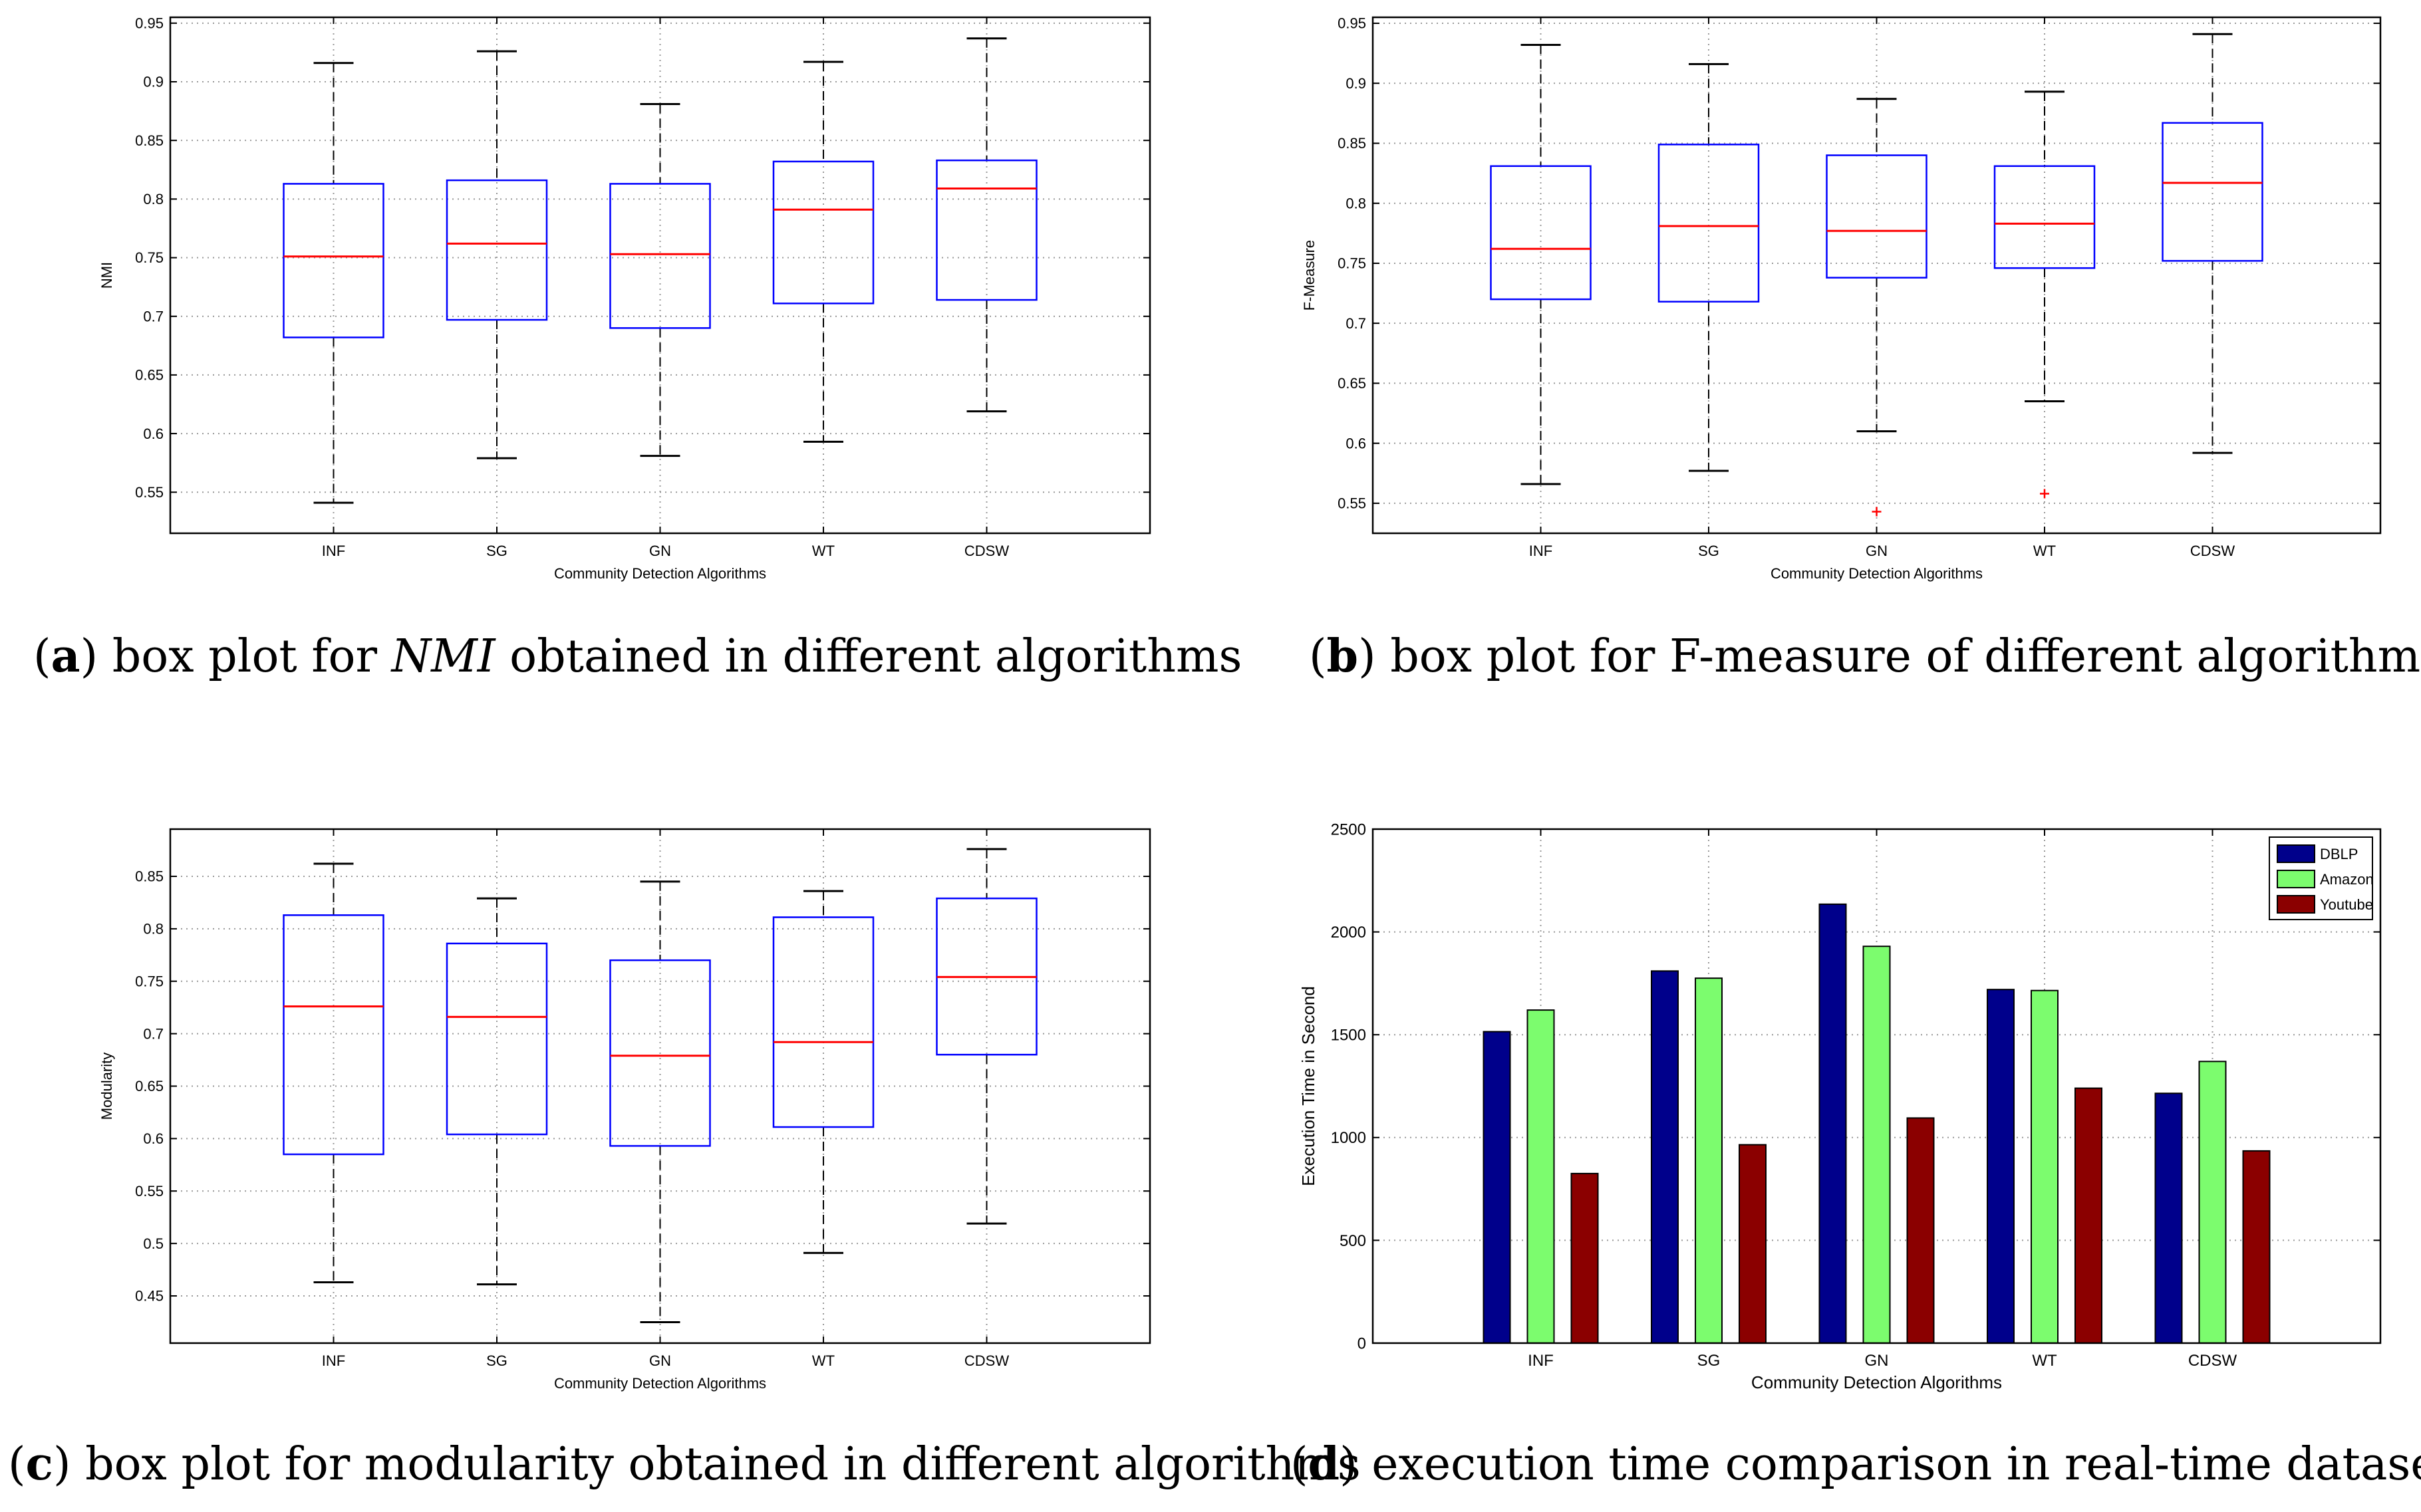 The image size is (2421, 1512). I want to click on y-tick-label: 2000, so click(1348, 933).